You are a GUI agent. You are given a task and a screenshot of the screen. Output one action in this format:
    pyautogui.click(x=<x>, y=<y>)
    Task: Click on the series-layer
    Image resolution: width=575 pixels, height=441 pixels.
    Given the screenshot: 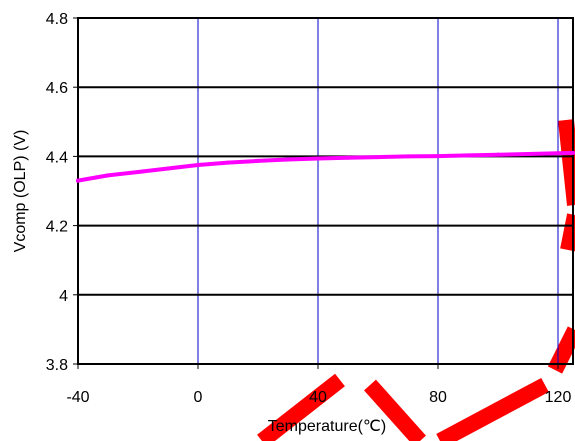 What is the action you would take?
    pyautogui.click(x=325, y=166)
    